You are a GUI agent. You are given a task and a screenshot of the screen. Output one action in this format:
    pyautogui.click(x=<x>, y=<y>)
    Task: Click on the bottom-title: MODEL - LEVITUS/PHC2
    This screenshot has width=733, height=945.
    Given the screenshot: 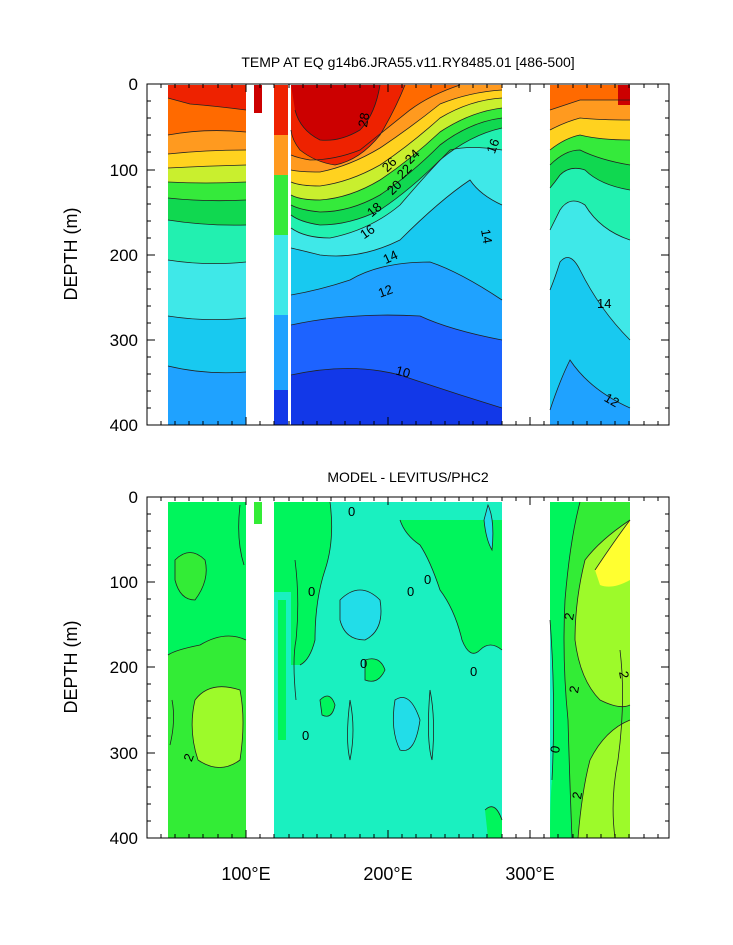 What is the action you would take?
    pyautogui.click(x=408, y=477)
    